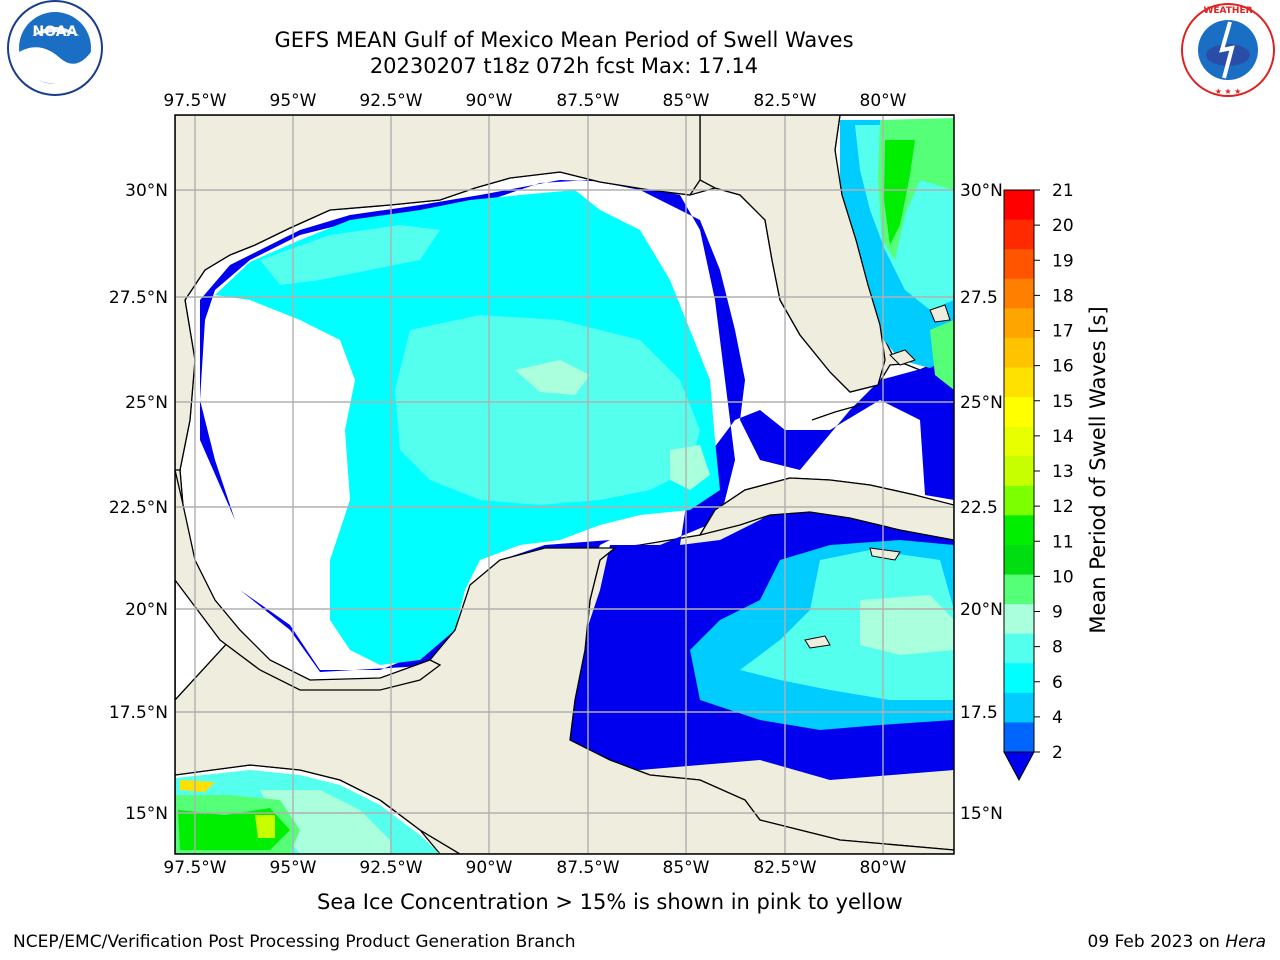 The height and width of the screenshot is (960, 1280). I want to click on lat-label: 17.5°N, so click(138, 713).